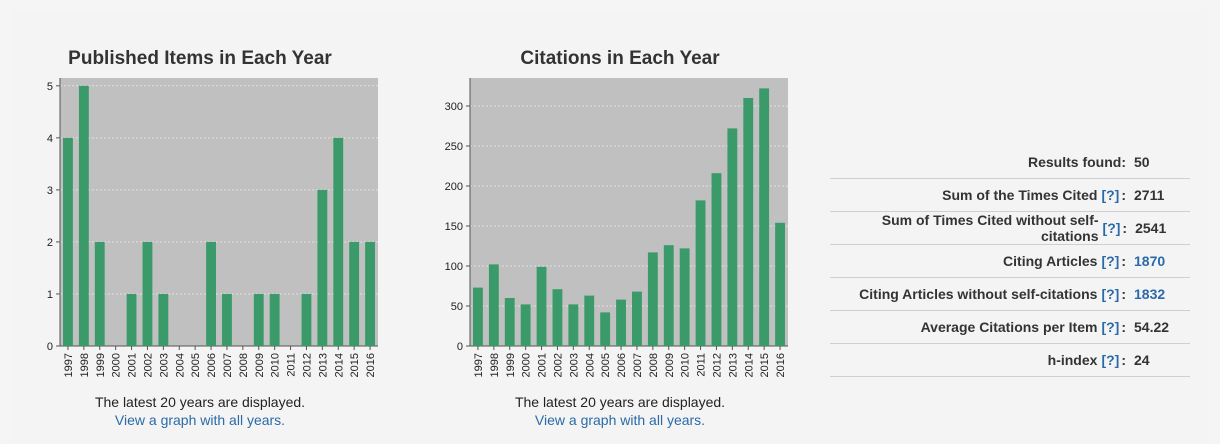  I want to click on stat-value: 2711, so click(1149, 195).